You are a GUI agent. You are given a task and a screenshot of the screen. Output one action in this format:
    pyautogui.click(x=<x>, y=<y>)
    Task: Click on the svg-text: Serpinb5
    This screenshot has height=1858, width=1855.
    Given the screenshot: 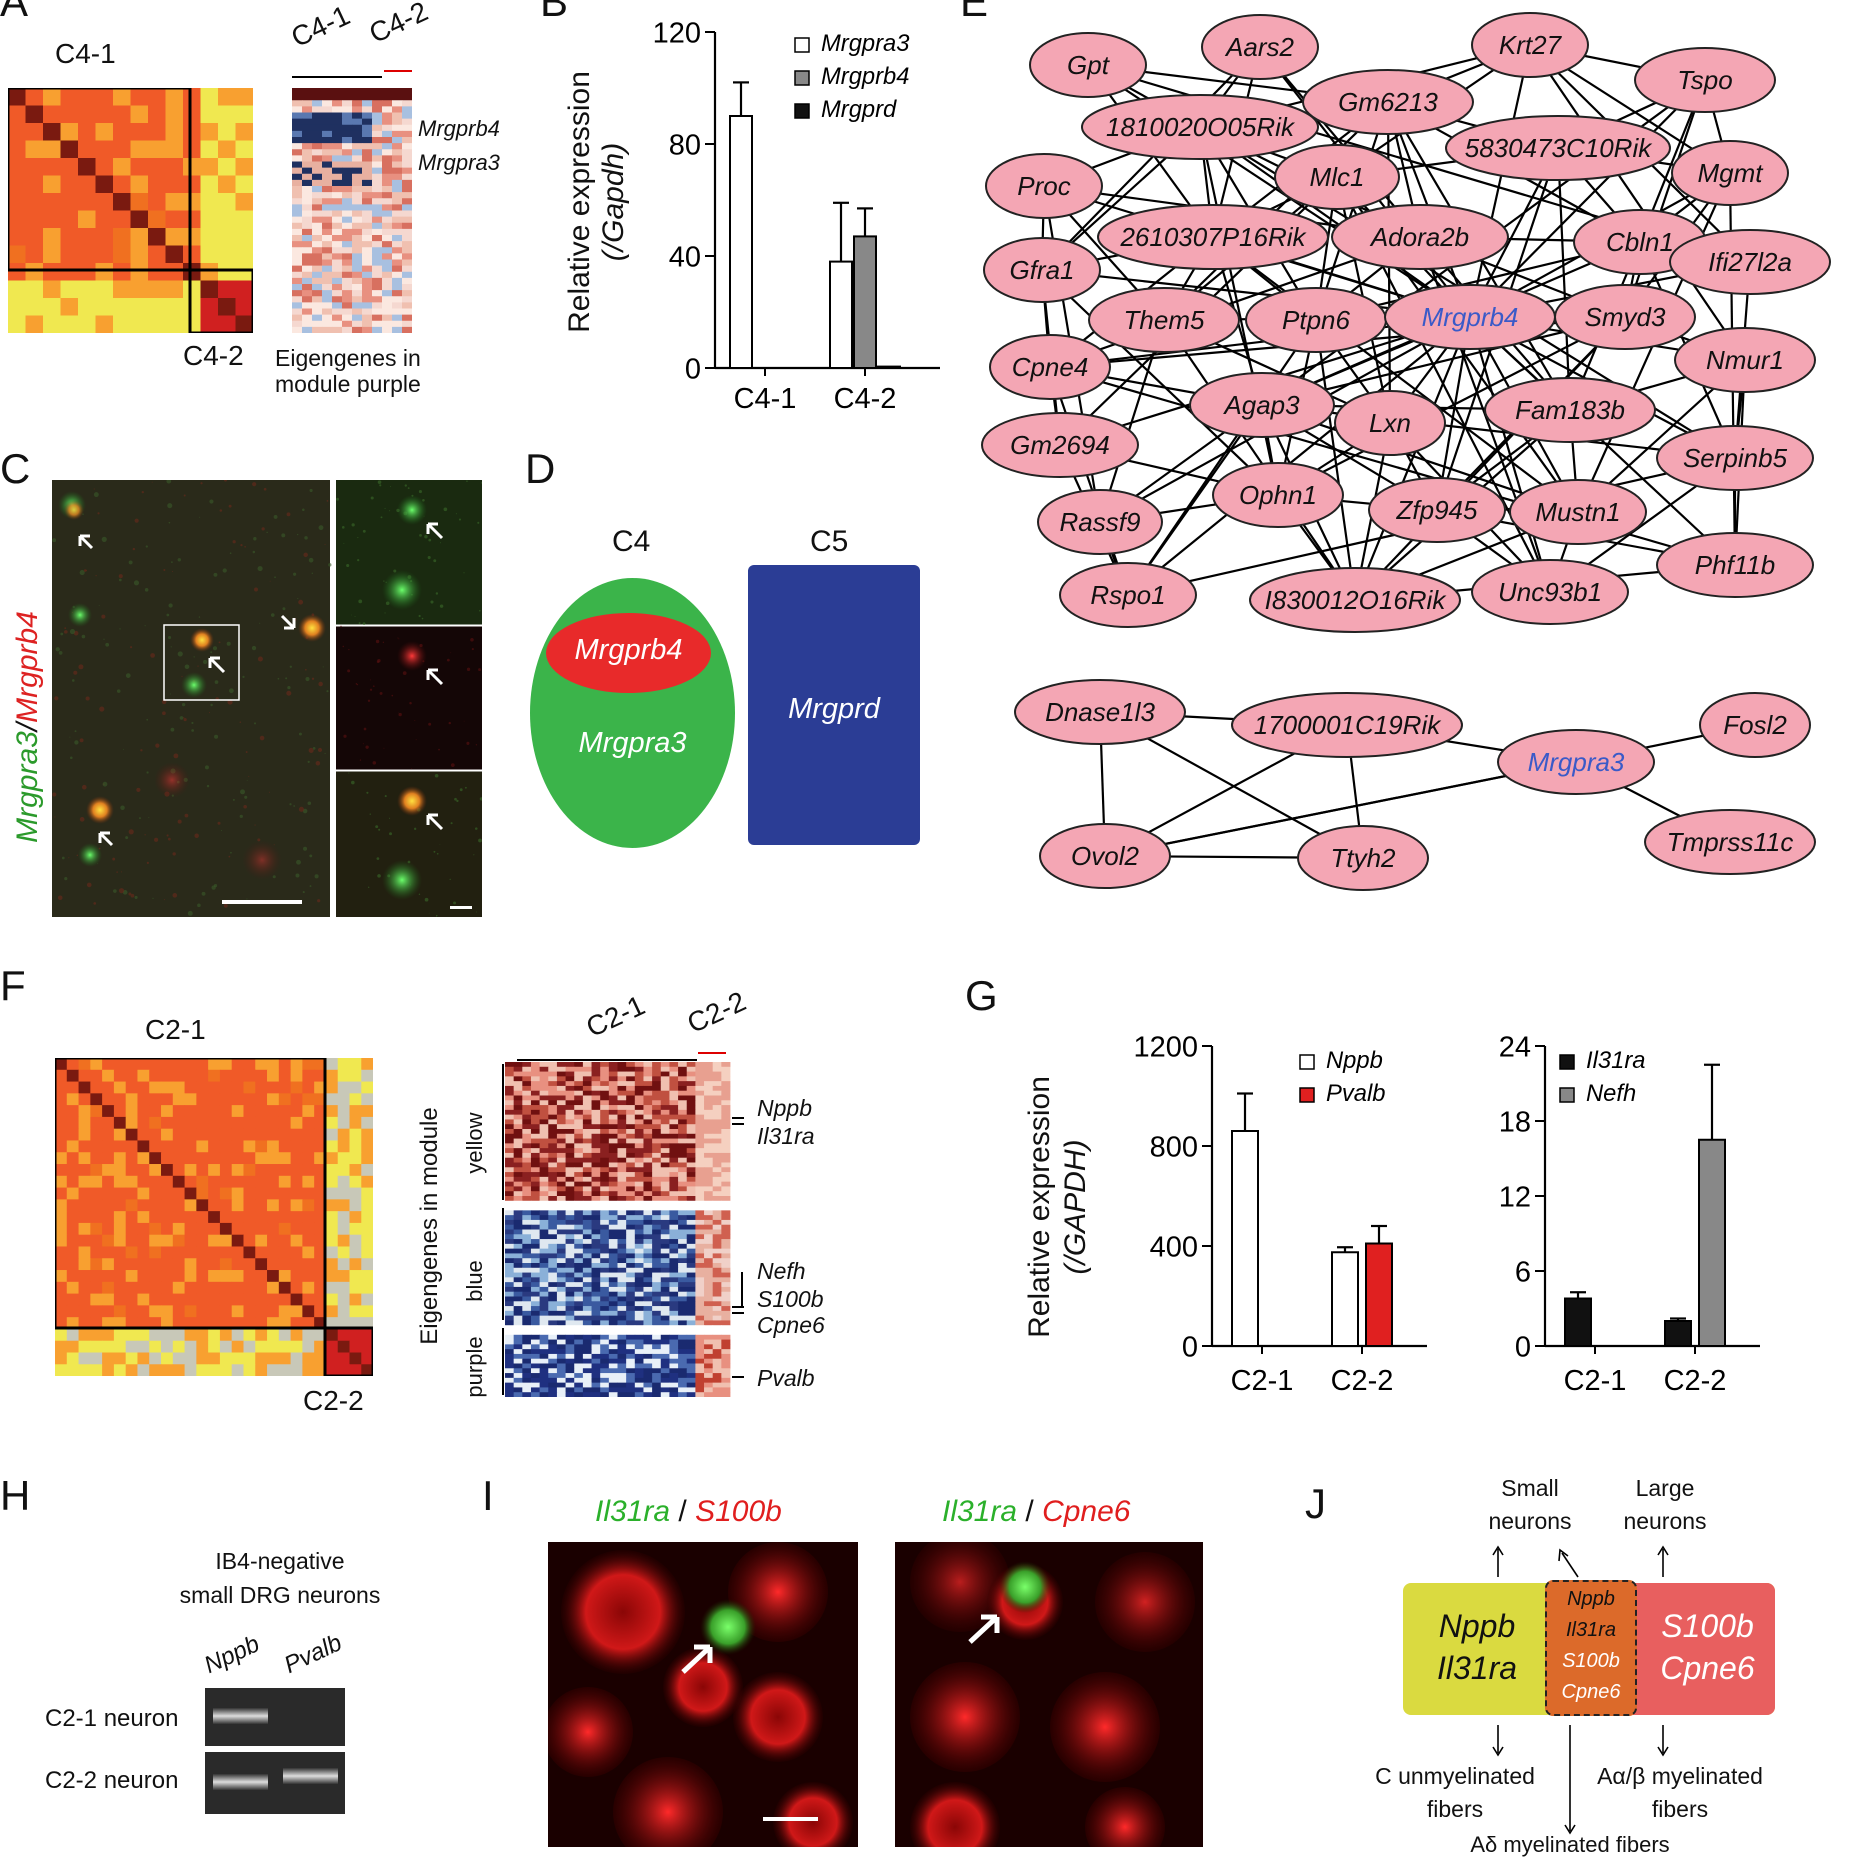 What is the action you would take?
    pyautogui.click(x=1735, y=458)
    